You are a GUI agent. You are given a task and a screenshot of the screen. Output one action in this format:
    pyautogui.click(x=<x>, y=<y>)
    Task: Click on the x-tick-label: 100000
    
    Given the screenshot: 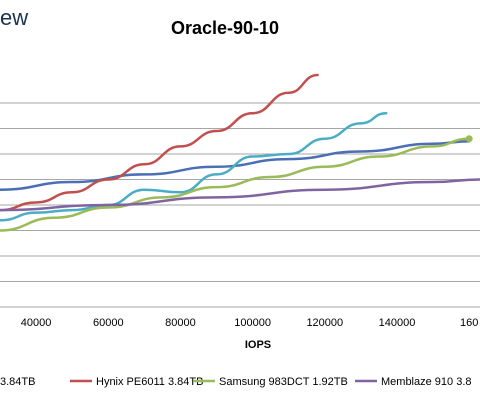 What is the action you would take?
    pyautogui.click(x=252, y=323)
    